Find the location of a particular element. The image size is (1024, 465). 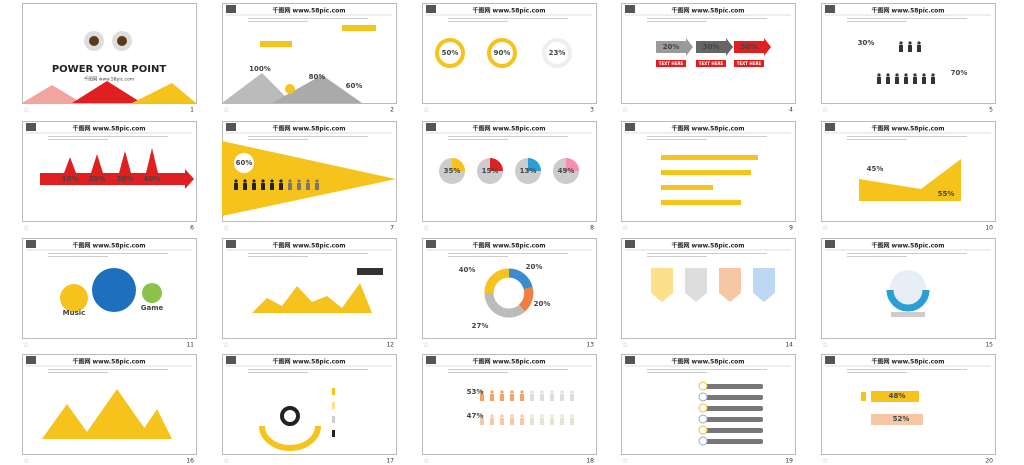

slide-label: 52% is located at coordinates (901, 419).